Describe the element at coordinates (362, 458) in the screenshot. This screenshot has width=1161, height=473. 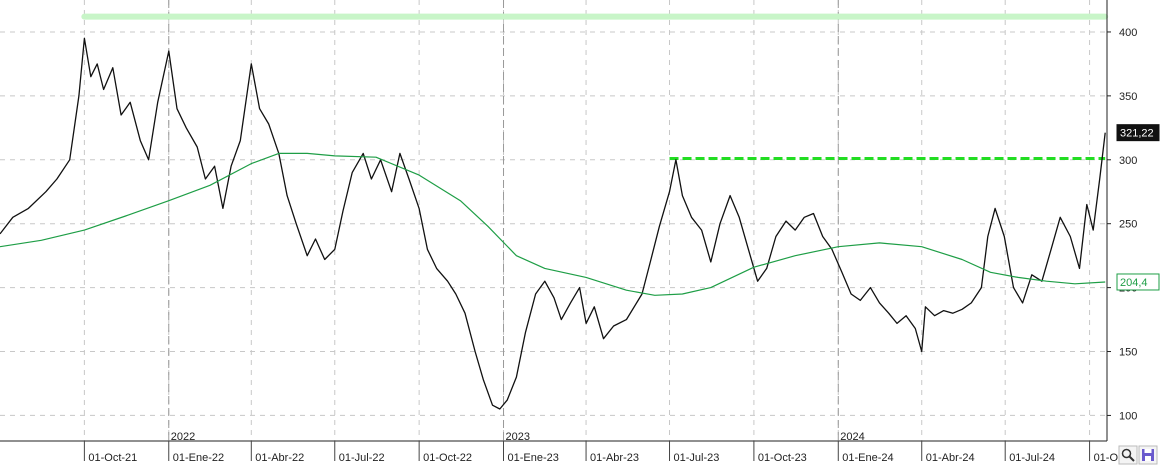
I see `x-tick-label: 01-Jul-22` at that location.